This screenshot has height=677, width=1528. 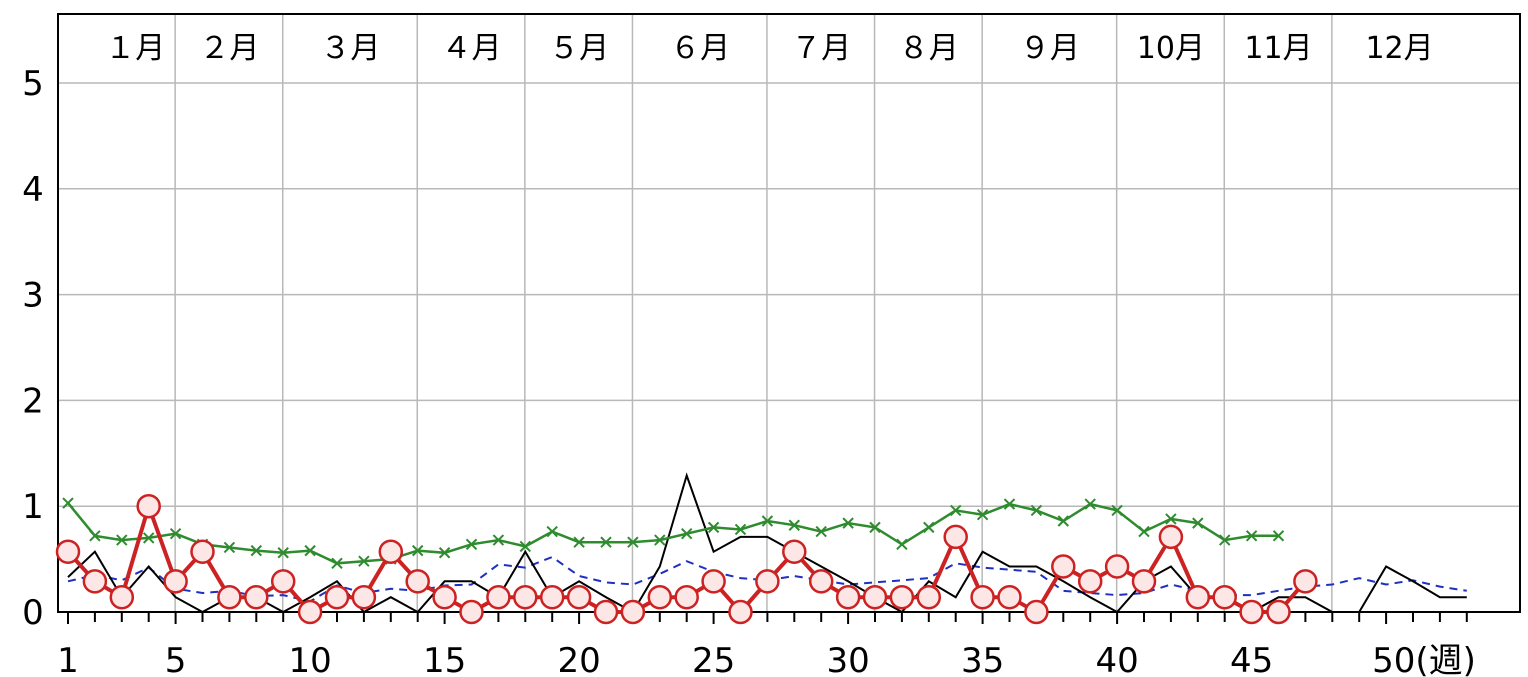 What do you see at coordinates (33, 348) in the screenshot?
I see `y-axis-labels: 0 1 2 3 4 5` at bounding box center [33, 348].